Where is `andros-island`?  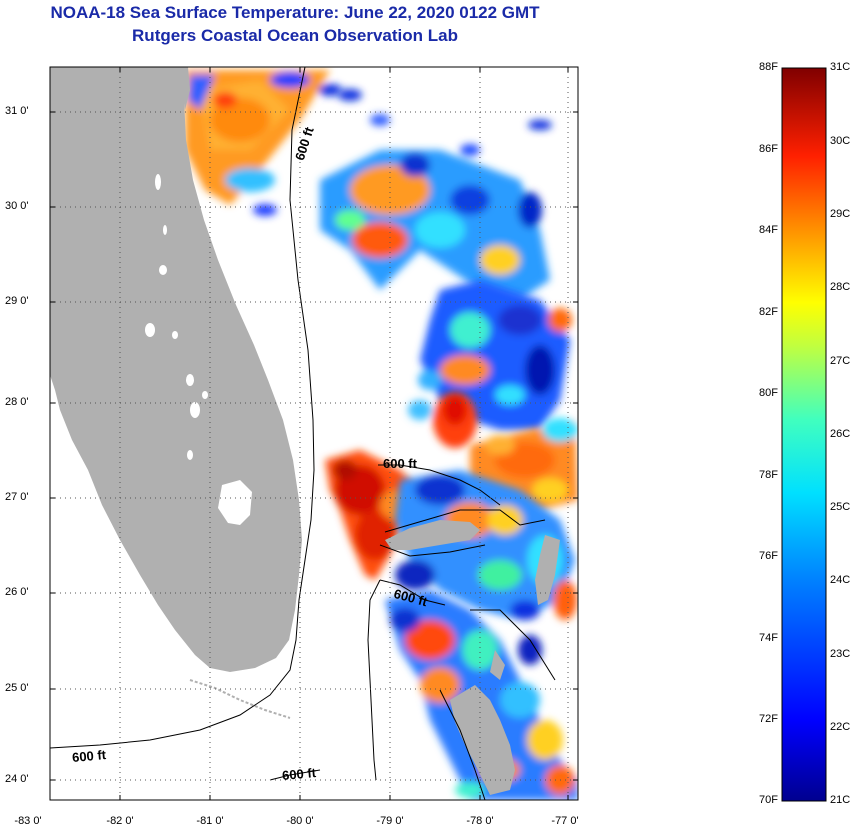
andros-island is located at coordinates (482, 740).